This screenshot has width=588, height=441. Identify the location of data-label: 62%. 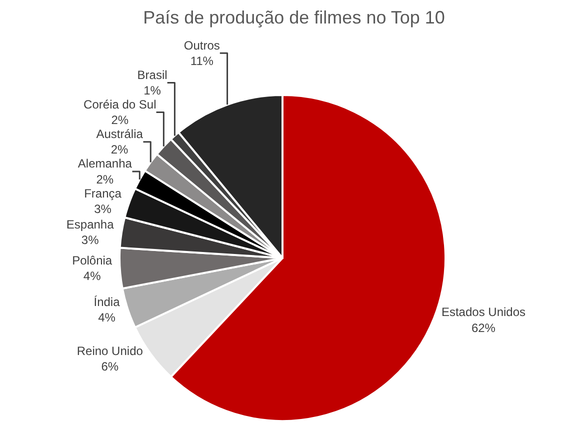
(483, 327).